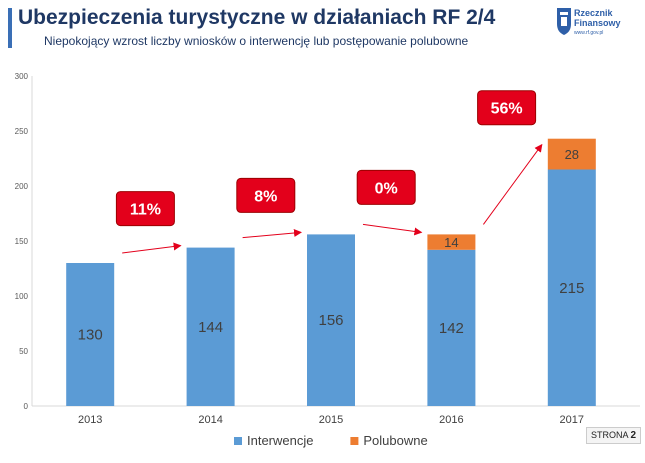 The width and height of the screenshot is (645, 463). What do you see at coordinates (331, 420) in the screenshot?
I see `x-tick-label: 2015` at bounding box center [331, 420].